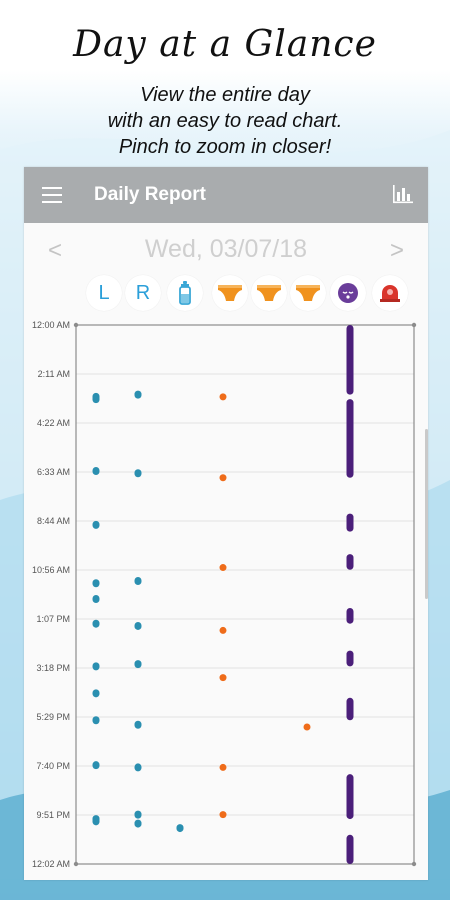 This screenshot has width=450, height=900. Describe the element at coordinates (225, 44) in the screenshot. I see `promo-title: Day at a Glance` at that location.